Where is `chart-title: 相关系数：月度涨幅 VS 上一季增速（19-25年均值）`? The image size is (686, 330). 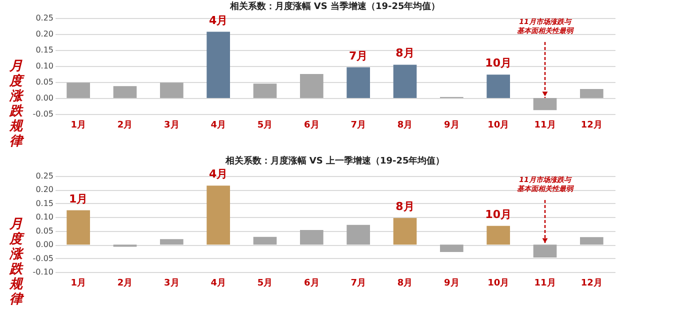 chart-title: 相关系数：月度涨幅 VS 上一季增速（19-25年均值） is located at coordinates (334, 161).